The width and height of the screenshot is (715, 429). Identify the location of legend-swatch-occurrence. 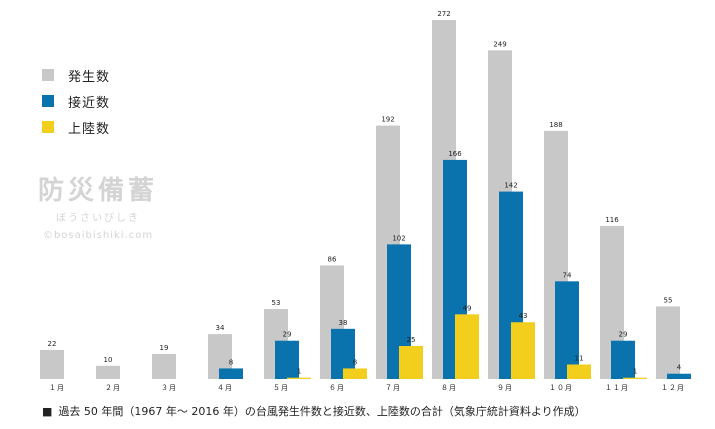
(48, 75).